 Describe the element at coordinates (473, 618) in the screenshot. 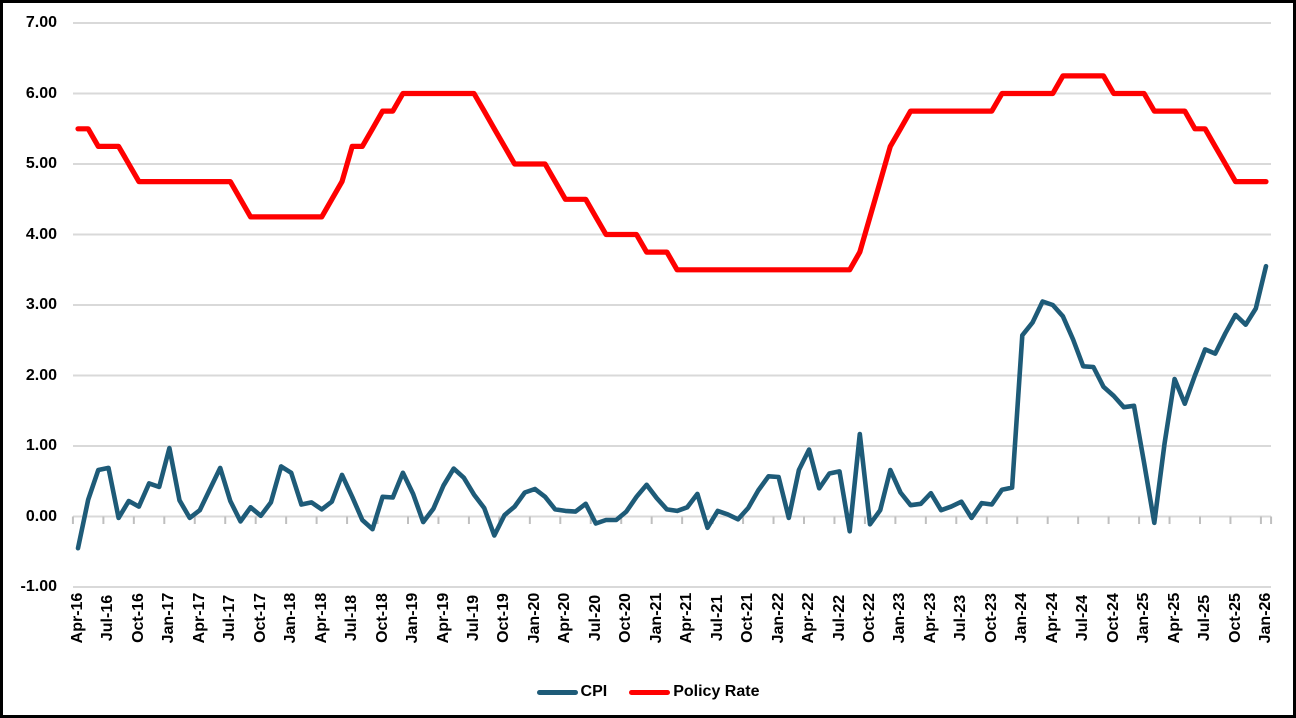

I see `x-axis-label: Jul-19` at that location.